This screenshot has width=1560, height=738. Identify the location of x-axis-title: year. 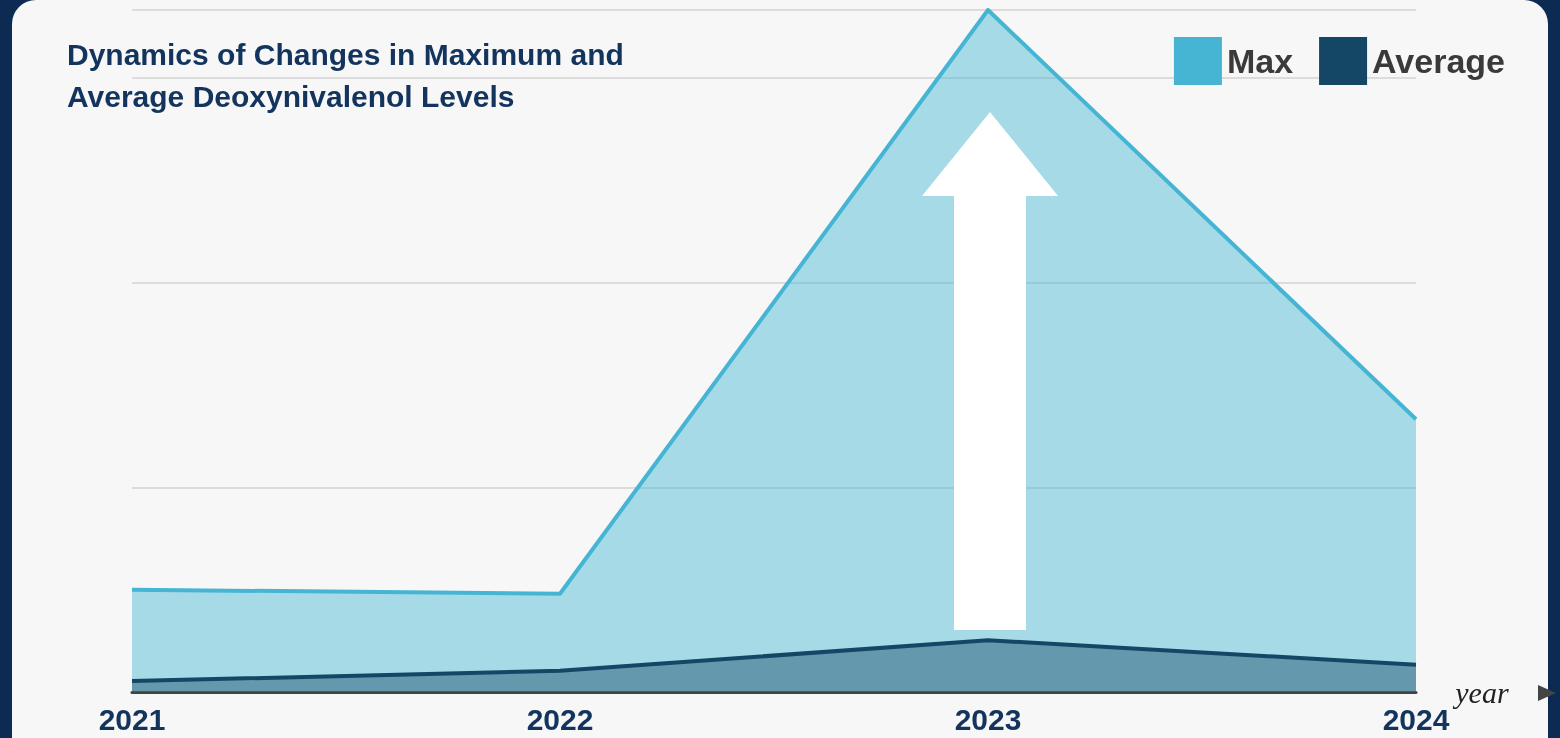
(1480, 692).